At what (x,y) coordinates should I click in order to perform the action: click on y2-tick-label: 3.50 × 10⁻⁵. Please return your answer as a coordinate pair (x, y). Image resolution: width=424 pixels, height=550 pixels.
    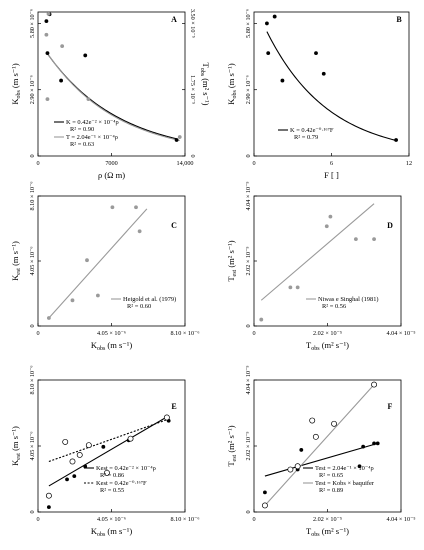
    Looking at the image, I should click on (192, 23).